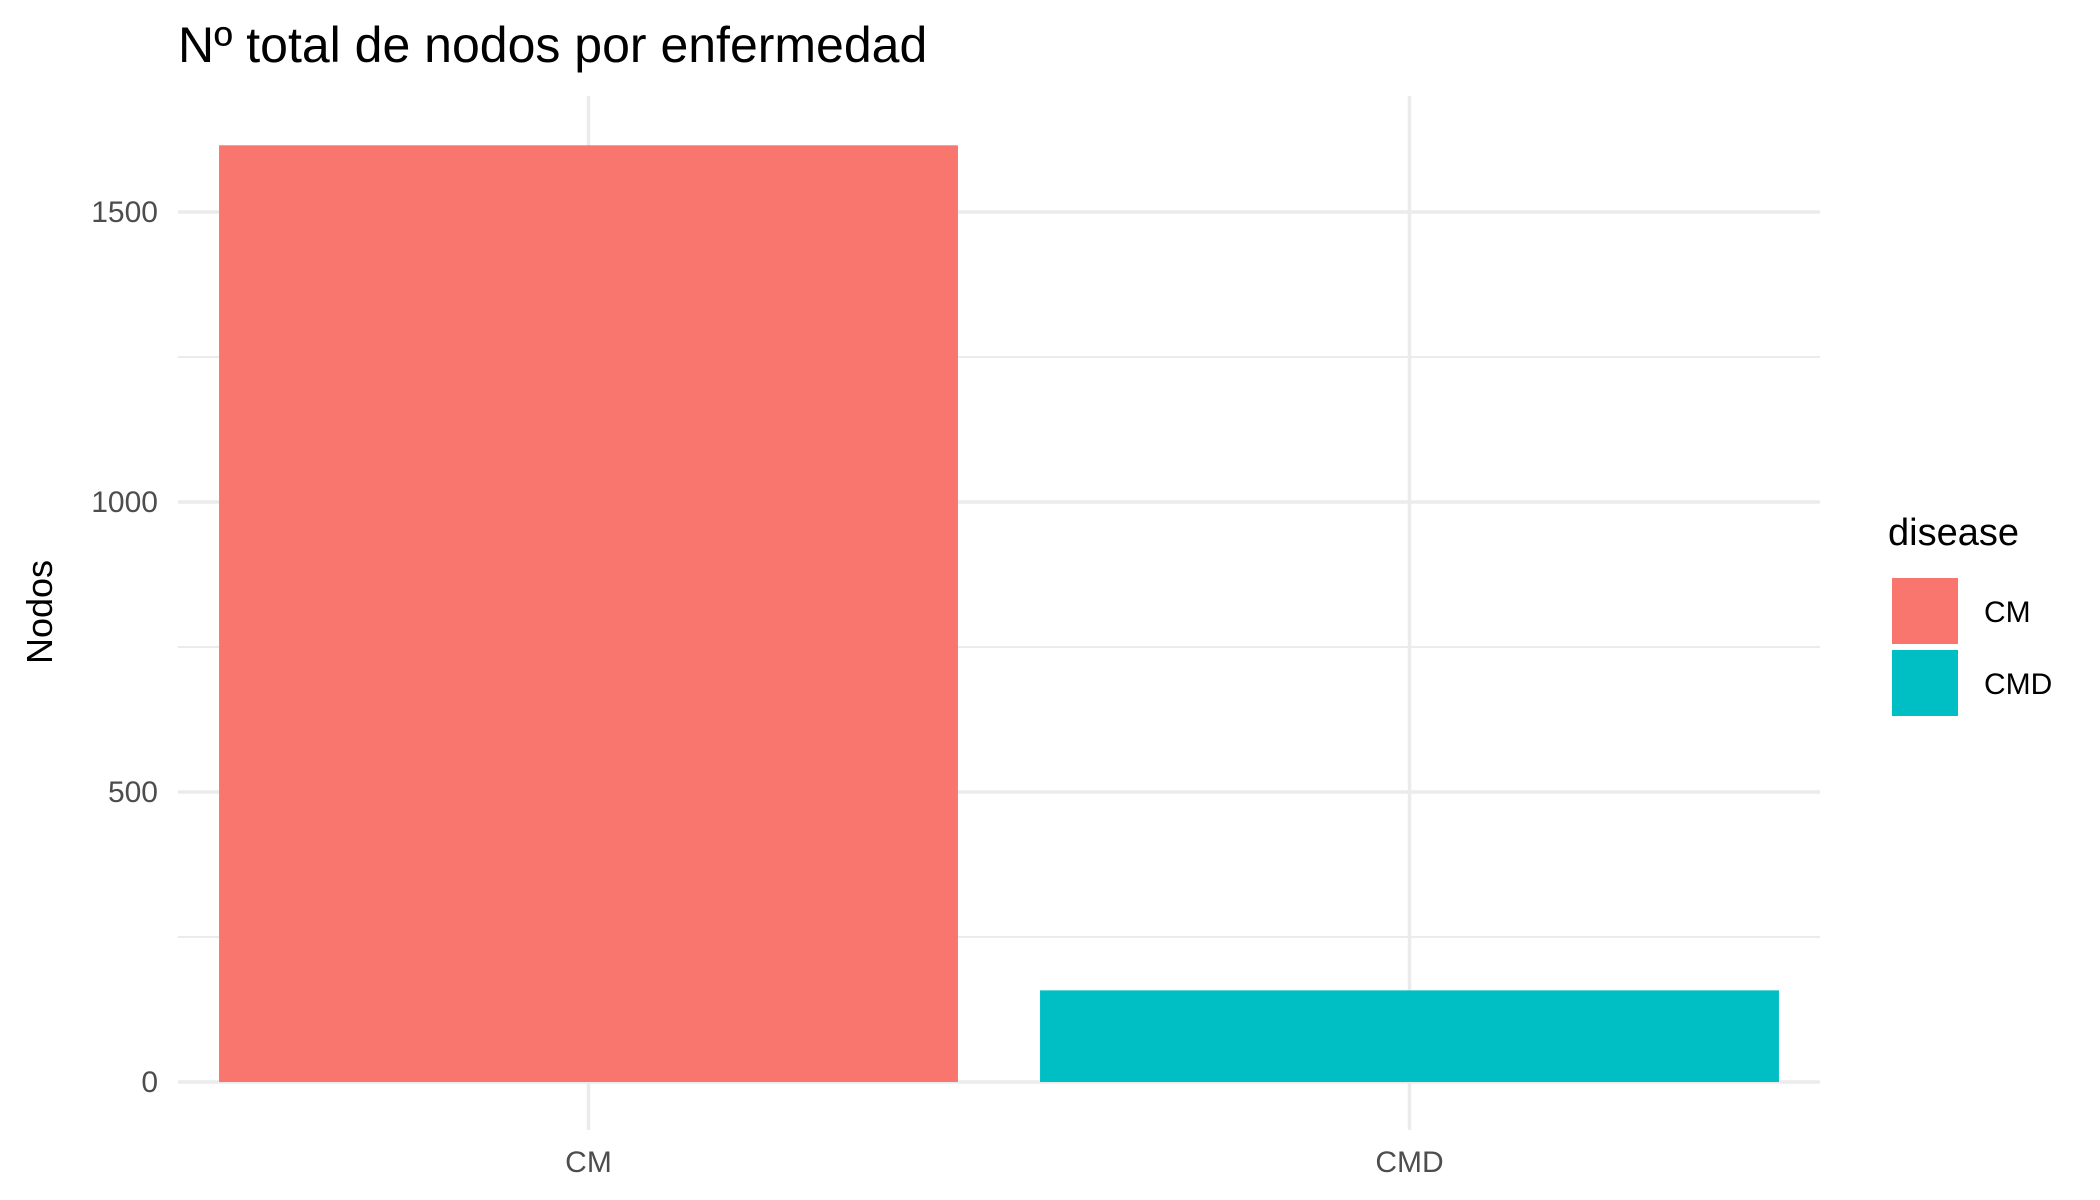 The width and height of the screenshot is (2100, 1200). What do you see at coordinates (552, 45) in the screenshot?
I see `chart-title: Nº total de nodos por enfermedad` at bounding box center [552, 45].